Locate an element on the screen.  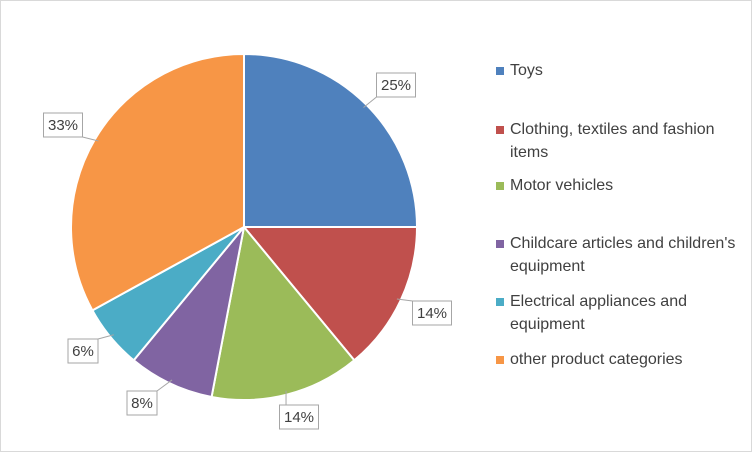
data-label-text-other: 33% is located at coordinates (63, 125).